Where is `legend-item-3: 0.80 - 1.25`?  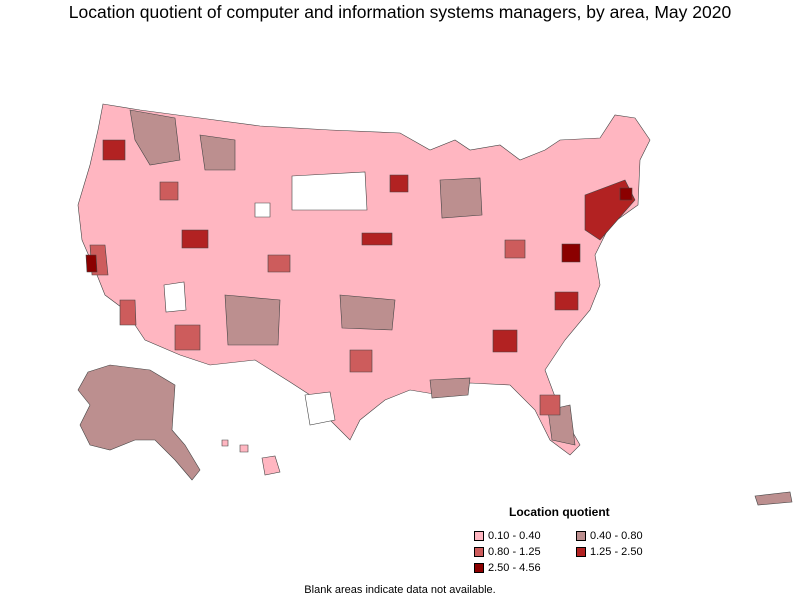
legend-item-3: 0.80 - 1.25 is located at coordinates (507, 552).